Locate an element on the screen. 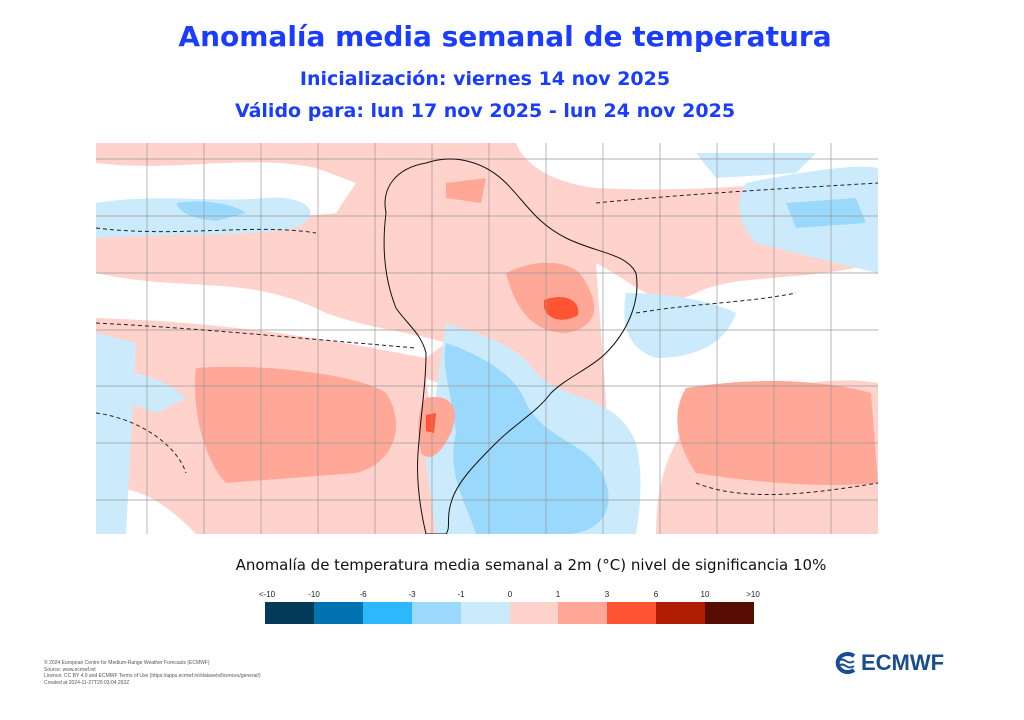 This screenshot has height=720, width=1024. colorbar-label: 6 is located at coordinates (656, 594).